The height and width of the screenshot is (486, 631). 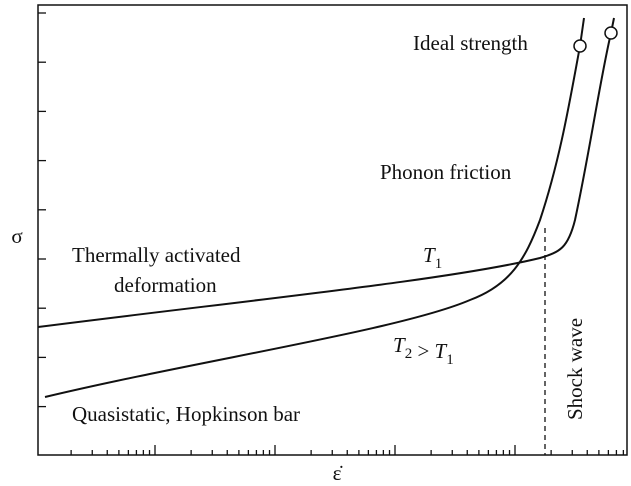 What do you see at coordinates (409, 354) in the screenshot?
I see `label-subscript: 2` at bounding box center [409, 354].